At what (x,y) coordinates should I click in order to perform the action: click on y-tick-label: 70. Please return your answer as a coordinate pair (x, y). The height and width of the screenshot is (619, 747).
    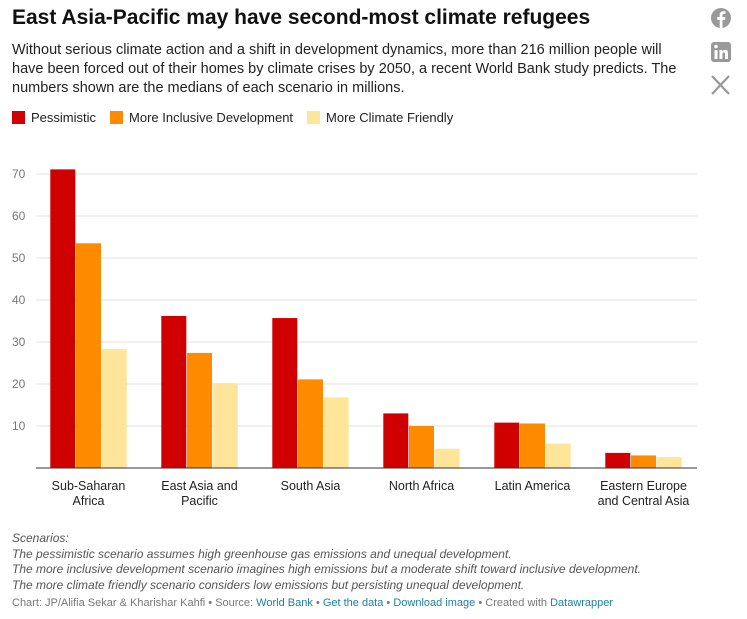
    Looking at the image, I should click on (19, 174).